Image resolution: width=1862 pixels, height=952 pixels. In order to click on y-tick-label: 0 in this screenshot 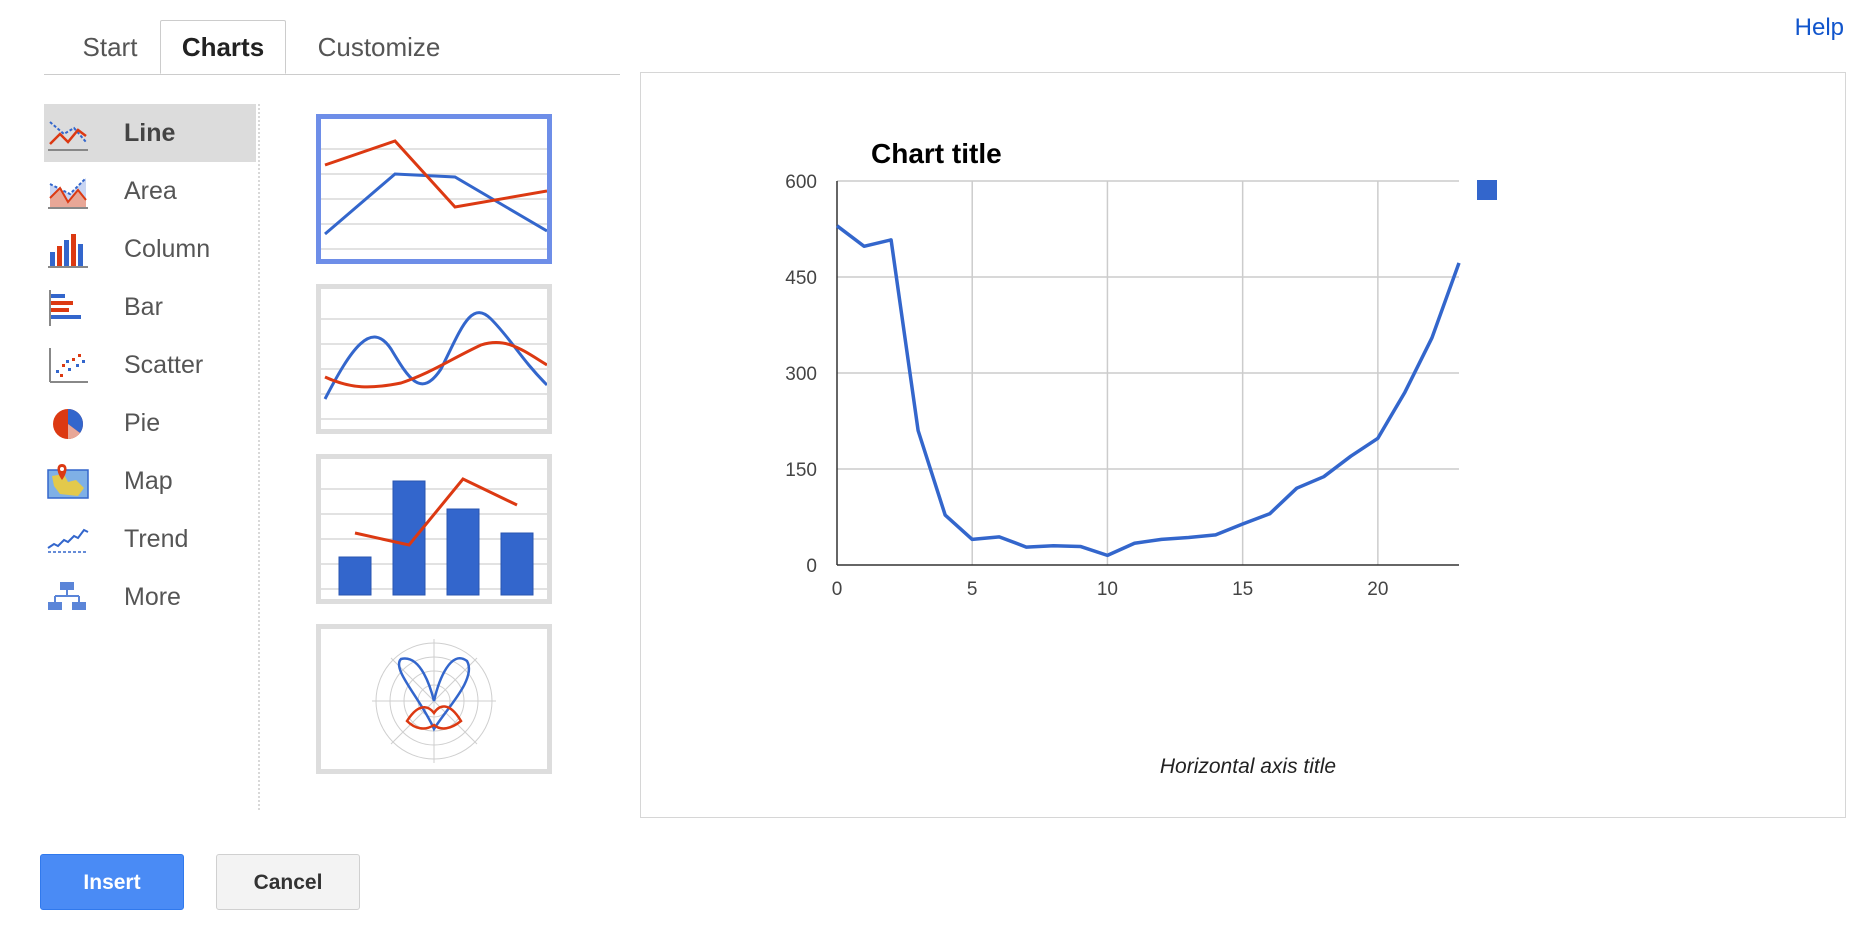, I will do `click(811, 566)`.